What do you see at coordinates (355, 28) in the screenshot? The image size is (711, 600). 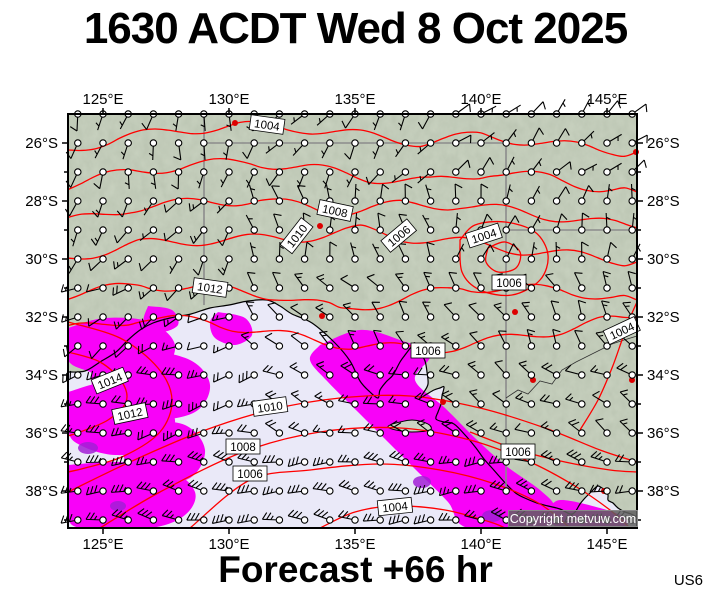 I see `map-title: 1630 ACDT Wed 8 Oct 2025` at bounding box center [355, 28].